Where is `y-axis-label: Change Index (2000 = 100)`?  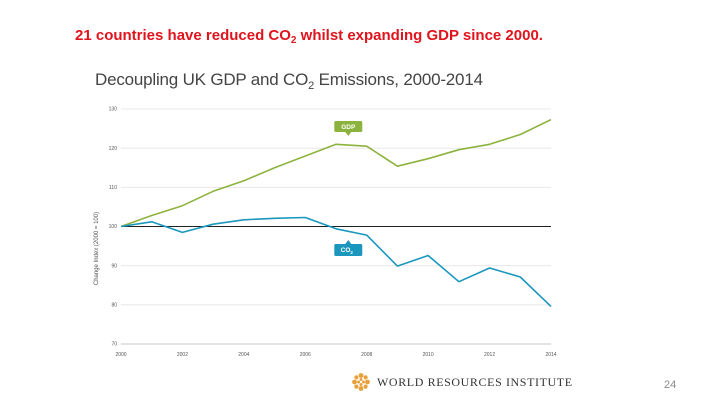 y-axis-label: Change Index (2000 = 100) is located at coordinates (97, 248).